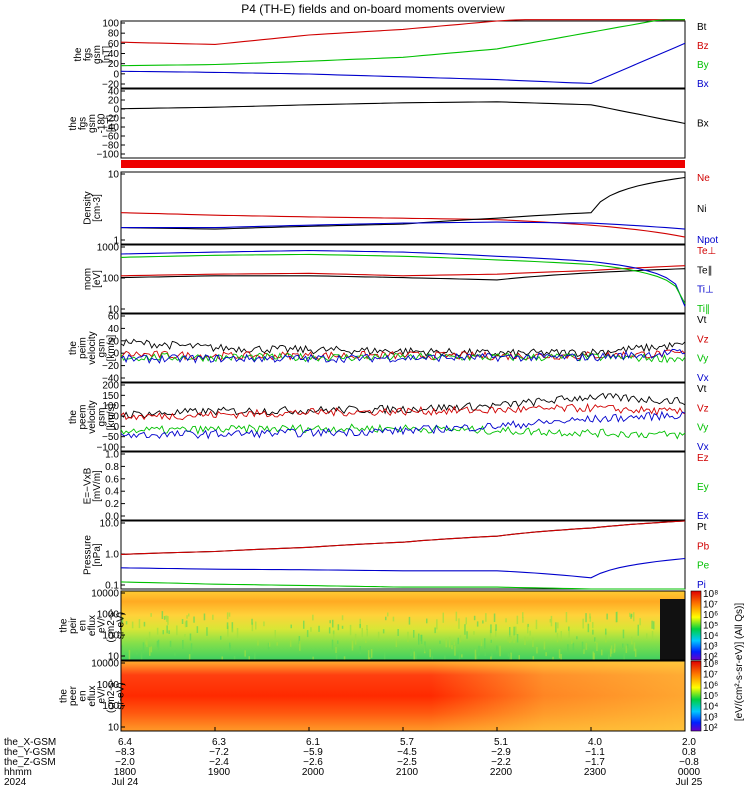 The width and height of the screenshot is (750, 805). What do you see at coordinates (125, 742) in the screenshot?
I see `xaxis-cell: 6.4` at bounding box center [125, 742].